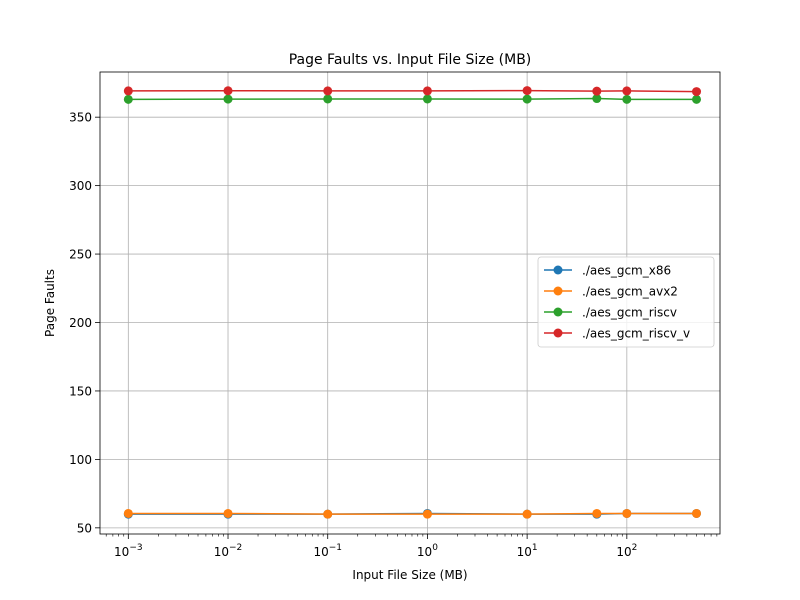 Image resolution: width=800 pixels, height=600 pixels. Describe the element at coordinates (527, 551) in the screenshot. I see `x-tick-label: 10¹` at that location.